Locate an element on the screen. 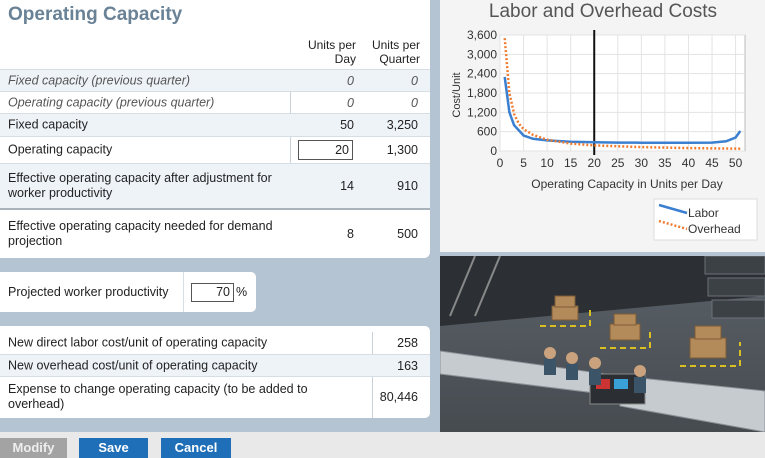  x-tick-label: 35 is located at coordinates (665, 163).